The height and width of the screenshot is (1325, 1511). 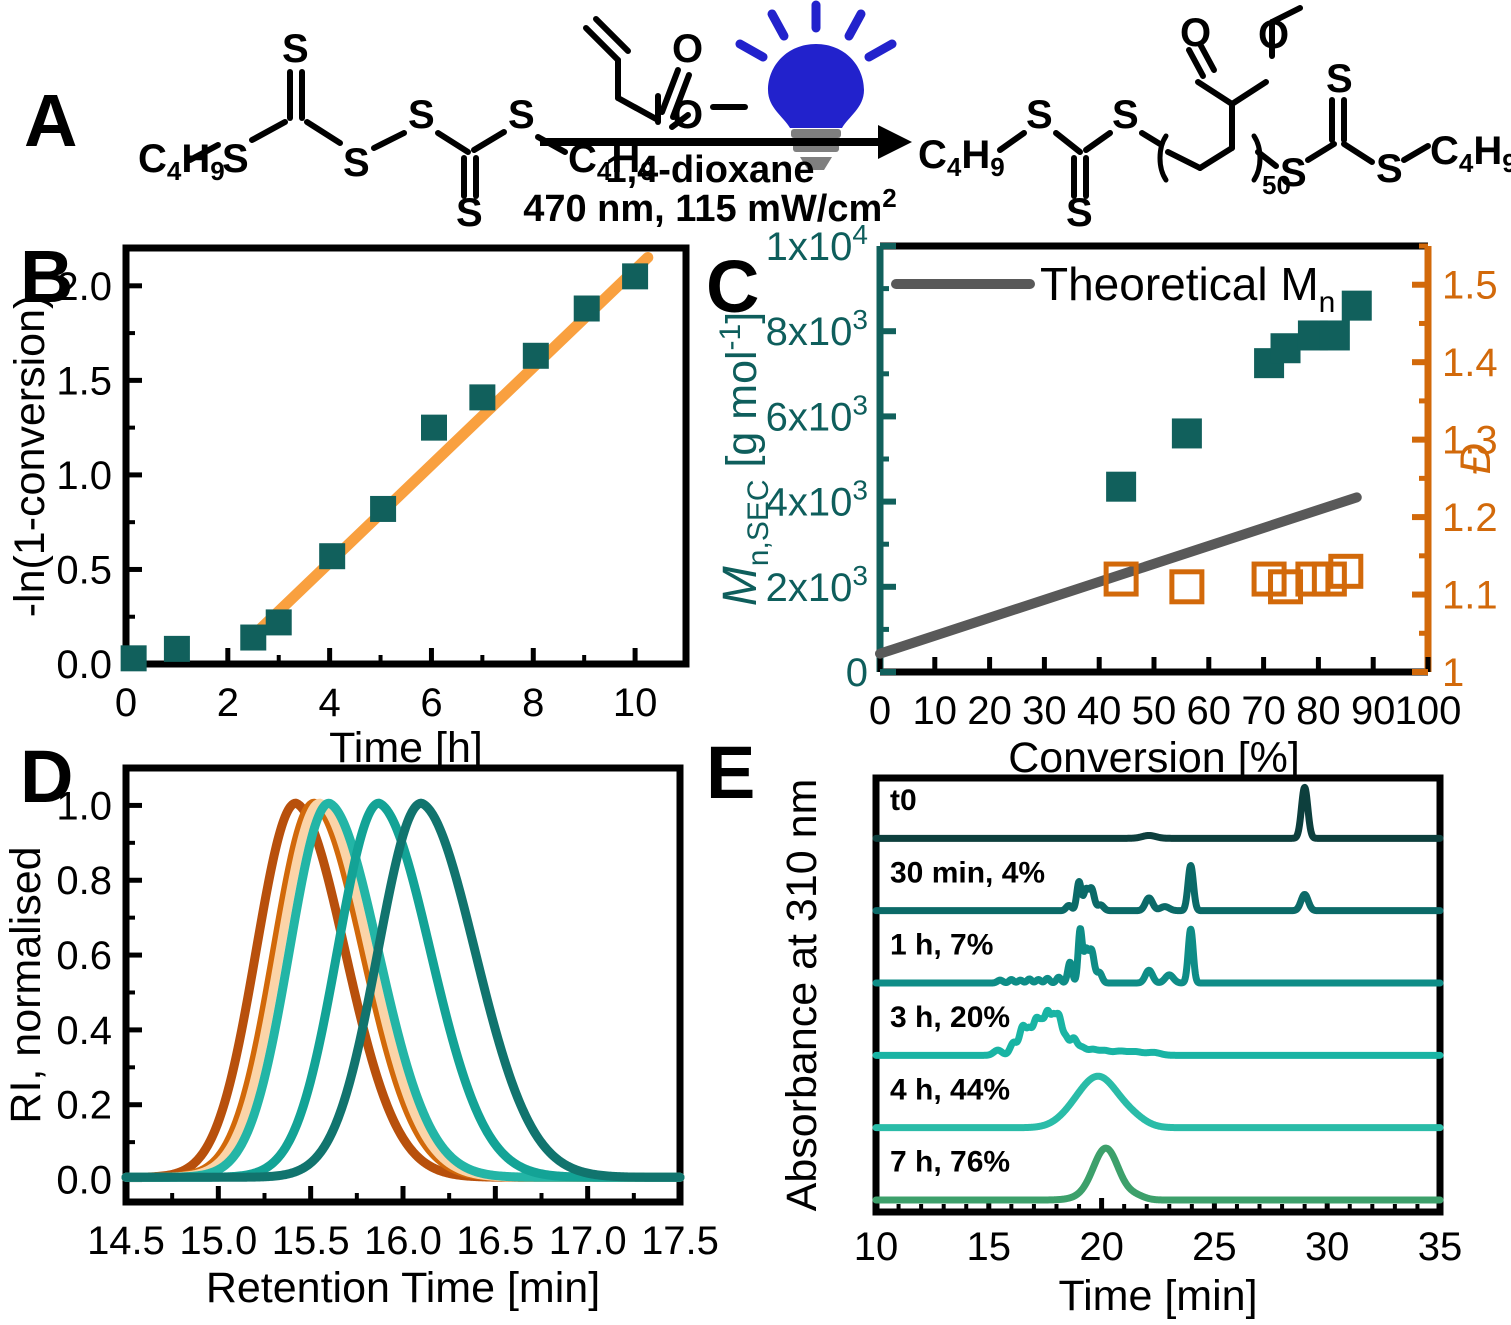 What do you see at coordinates (665, 73) in the screenshot?
I see `methyl-acrylate-structure` at bounding box center [665, 73].